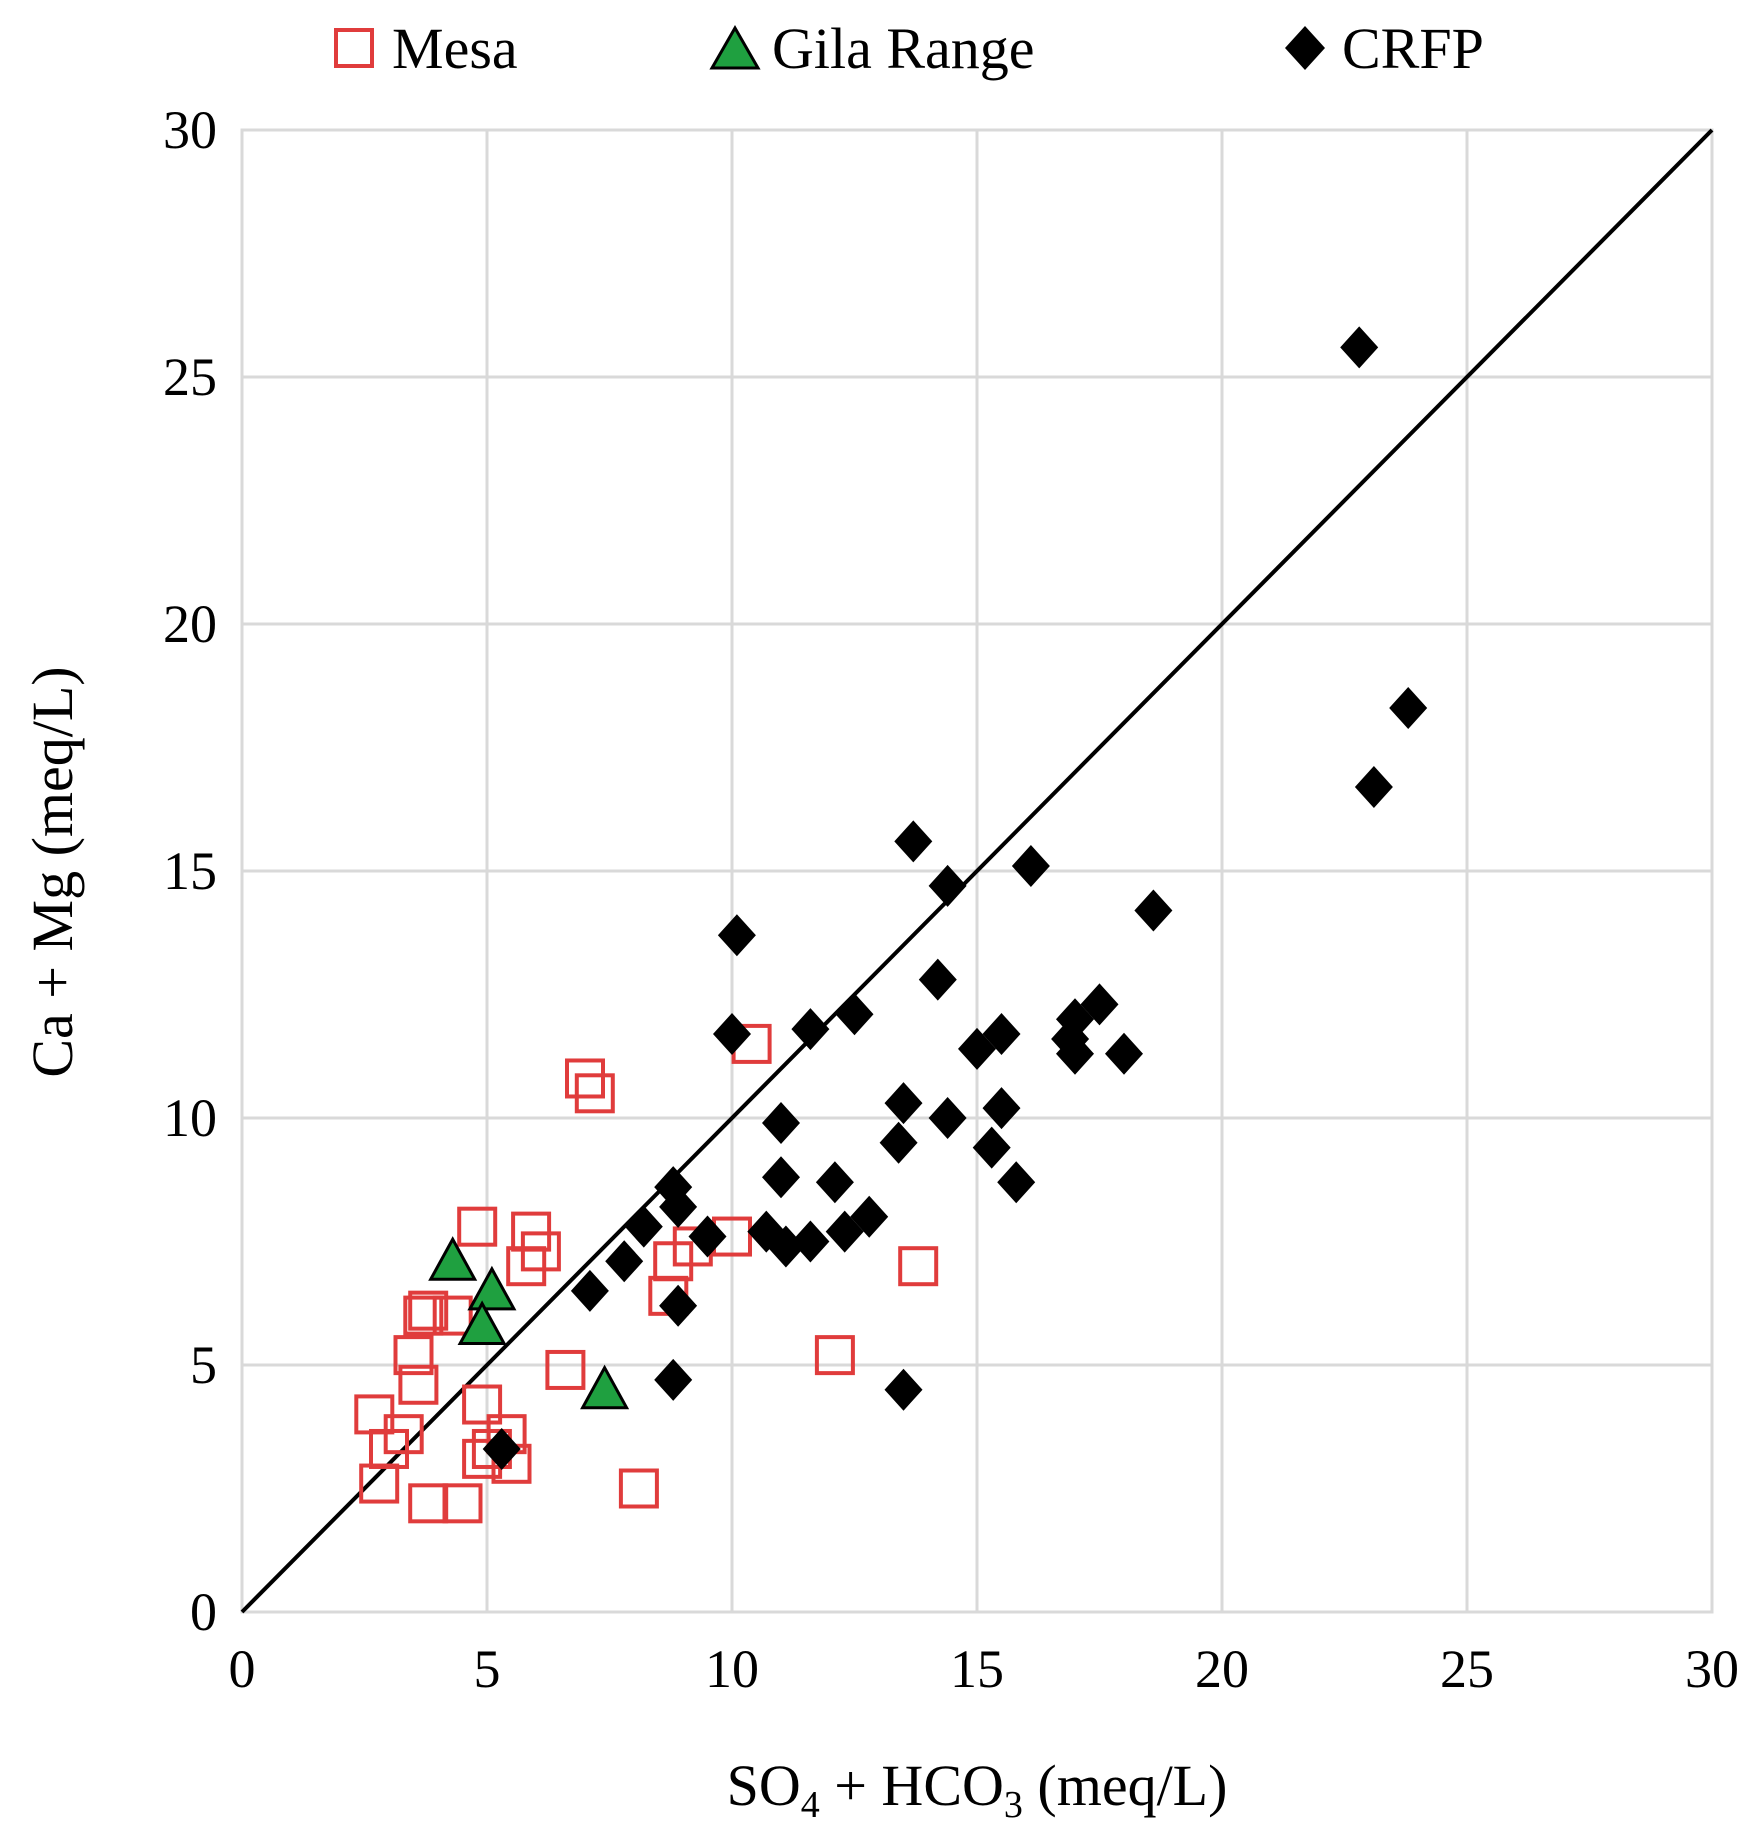 The image size is (1763, 1848). I want to click on x-axis-title-sub-3: 3, so click(1013, 1805).